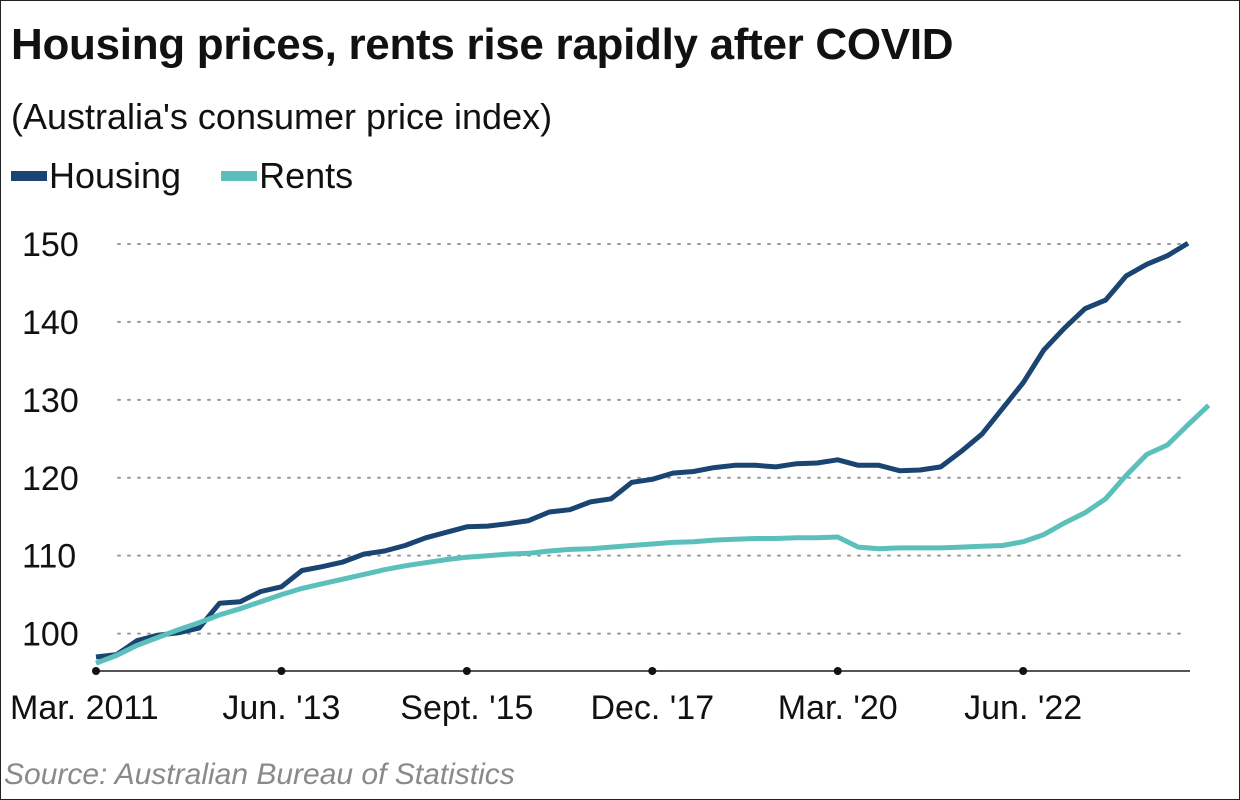 The height and width of the screenshot is (800, 1240). Describe the element at coordinates (50, 479) in the screenshot. I see `y-tick-label-120: 120` at that location.